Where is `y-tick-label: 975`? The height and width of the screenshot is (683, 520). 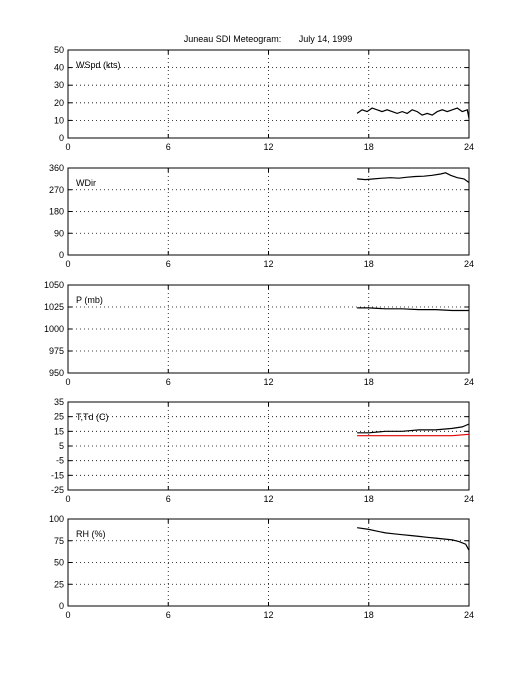
y-tick-label: 975 is located at coordinates (56, 351).